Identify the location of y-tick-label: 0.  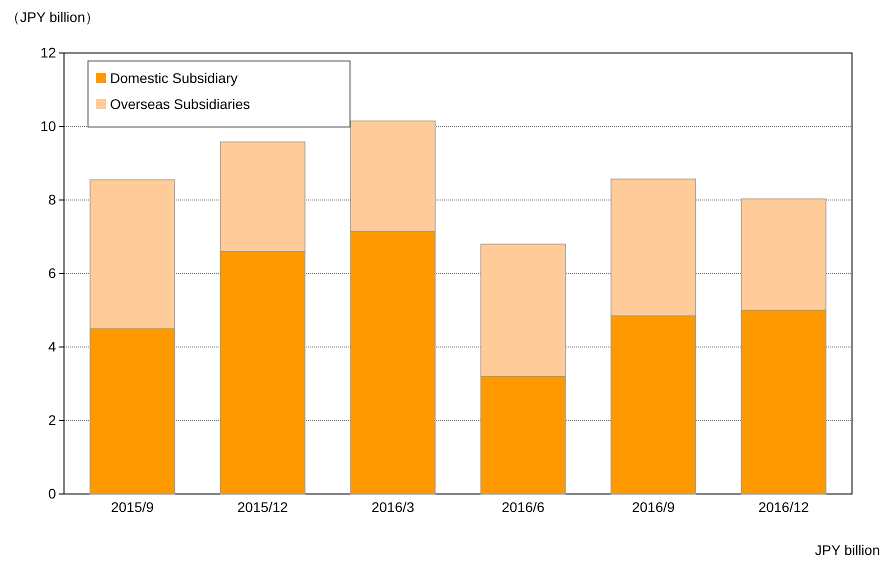
(52, 493).